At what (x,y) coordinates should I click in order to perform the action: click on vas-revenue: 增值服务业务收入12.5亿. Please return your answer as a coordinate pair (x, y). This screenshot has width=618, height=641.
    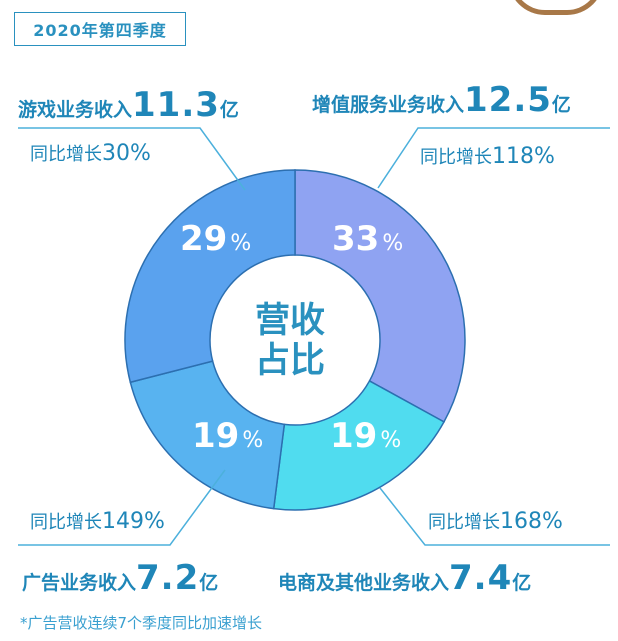
    Looking at the image, I should click on (441, 100).